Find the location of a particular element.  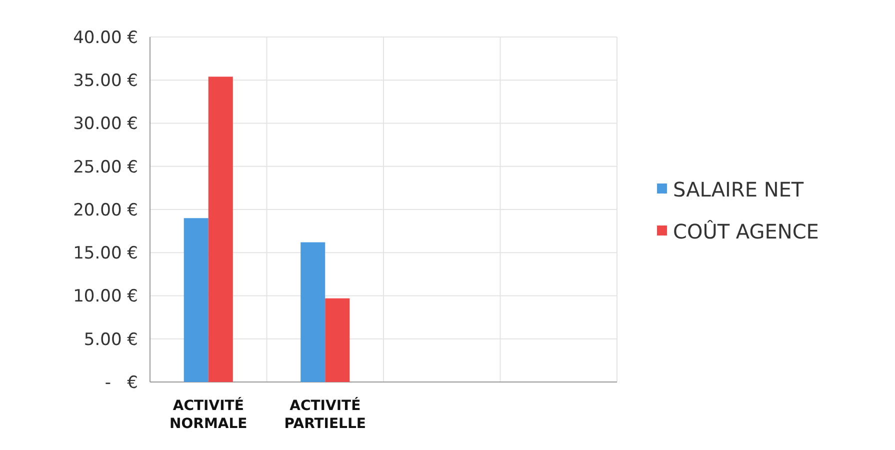

y-tick-label: 15.00 € is located at coordinates (105, 254).